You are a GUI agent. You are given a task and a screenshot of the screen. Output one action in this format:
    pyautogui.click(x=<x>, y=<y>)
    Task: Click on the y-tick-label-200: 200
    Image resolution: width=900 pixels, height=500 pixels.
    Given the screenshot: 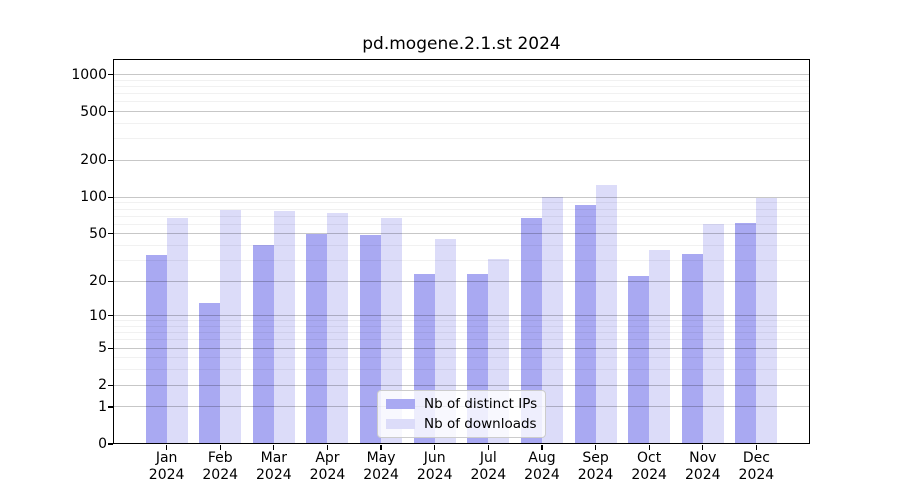 What is the action you would take?
    pyautogui.click(x=93, y=160)
    